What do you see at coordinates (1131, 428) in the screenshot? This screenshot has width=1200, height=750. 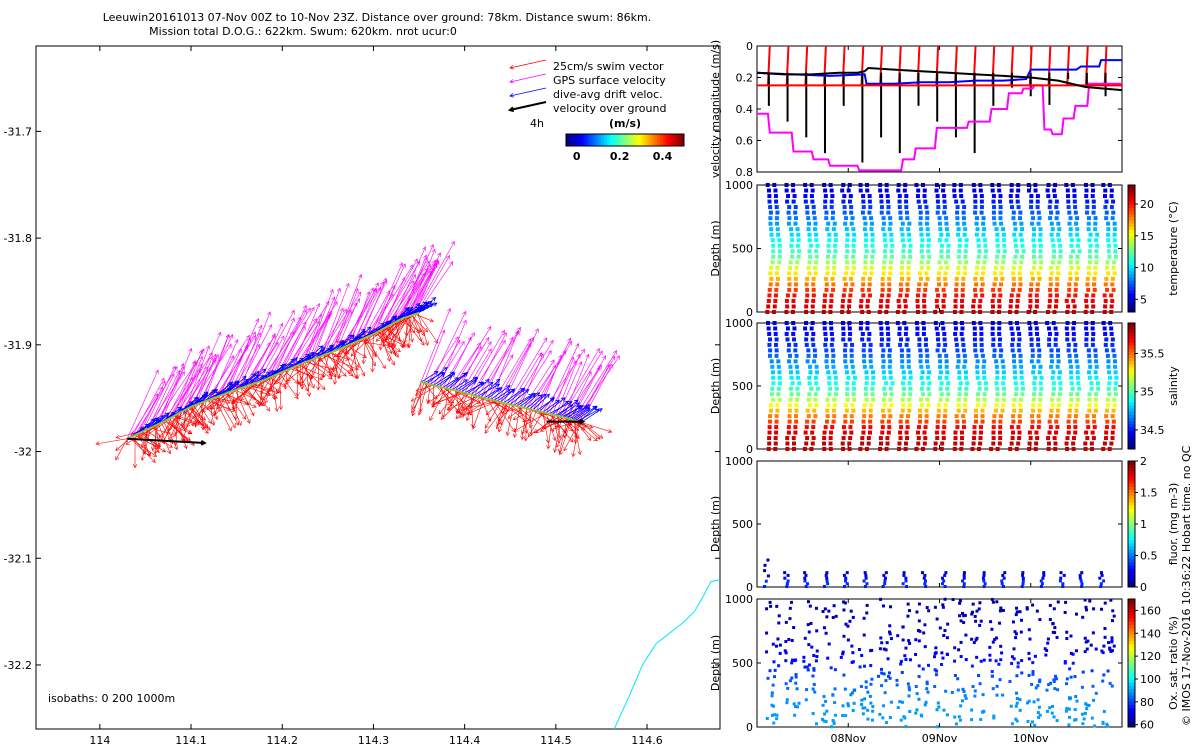 I see `salinity-colorbar-cell` at bounding box center [1131, 428].